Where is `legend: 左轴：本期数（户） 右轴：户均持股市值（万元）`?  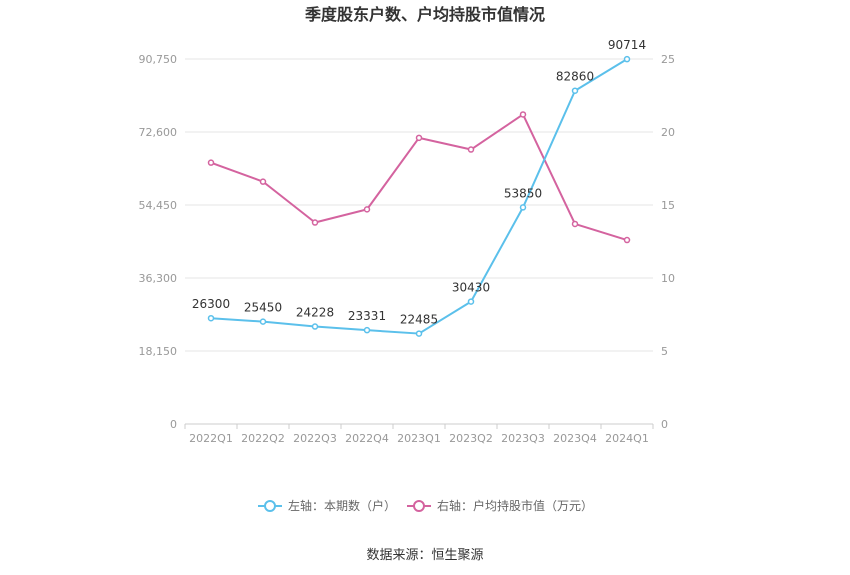 legend: 左轴：本期数（户） 右轴：户均持股市值（万元） is located at coordinates (425, 505).